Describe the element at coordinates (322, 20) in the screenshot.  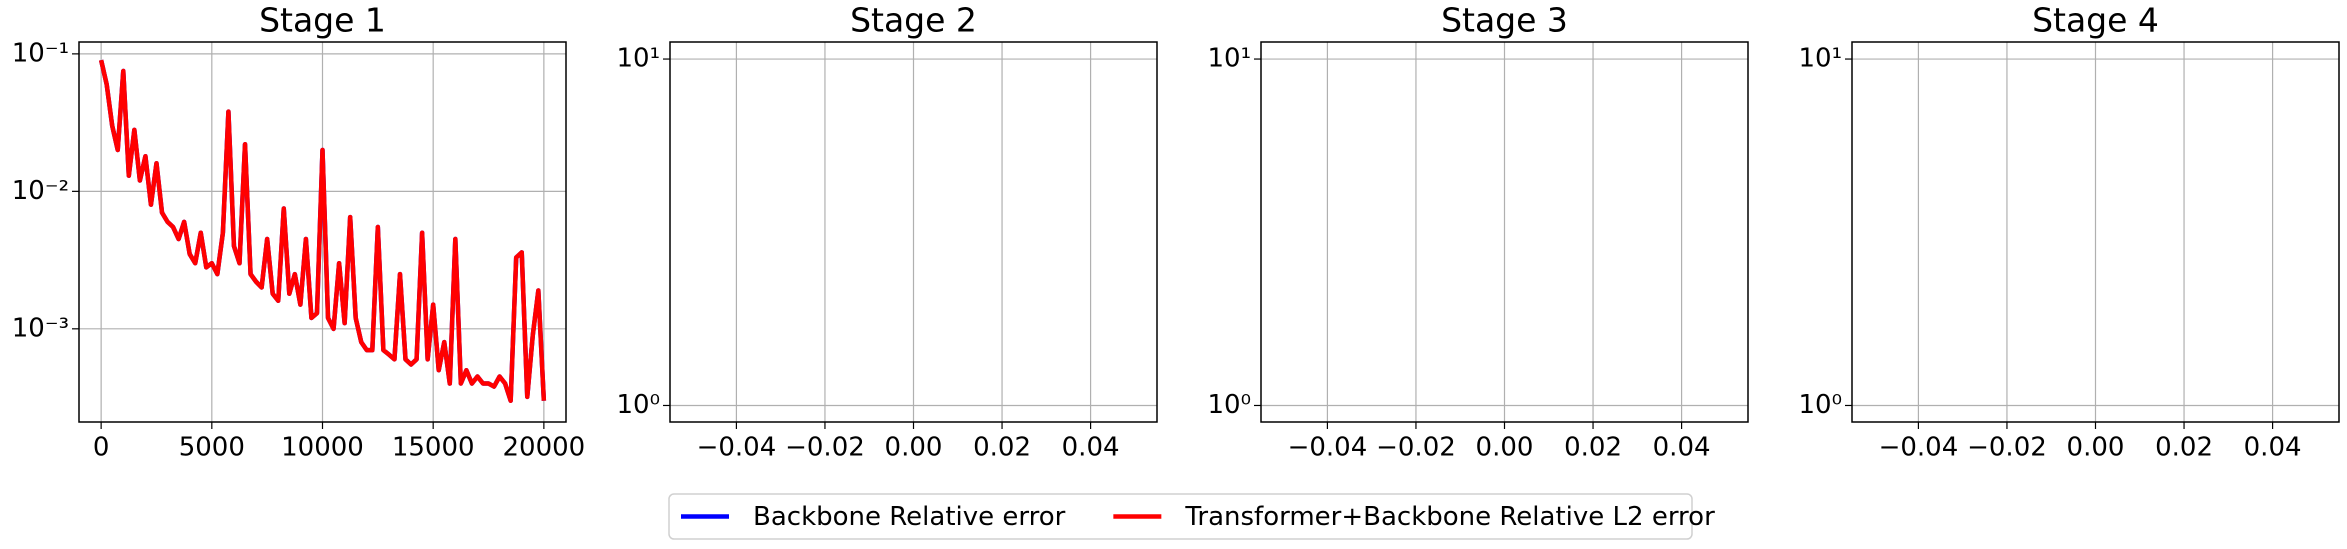
I see `chart-title: Stage 1` at that location.